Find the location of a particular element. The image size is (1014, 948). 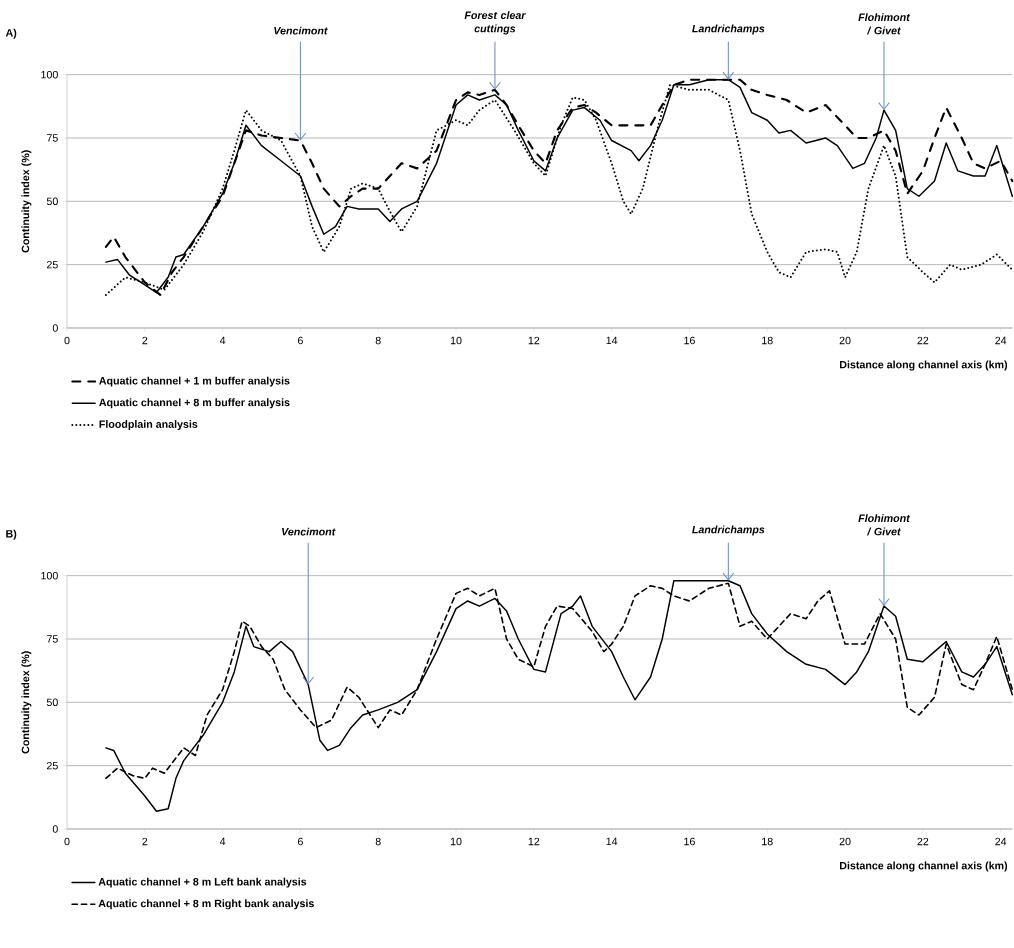

chart-title: A) is located at coordinates (11, 33).